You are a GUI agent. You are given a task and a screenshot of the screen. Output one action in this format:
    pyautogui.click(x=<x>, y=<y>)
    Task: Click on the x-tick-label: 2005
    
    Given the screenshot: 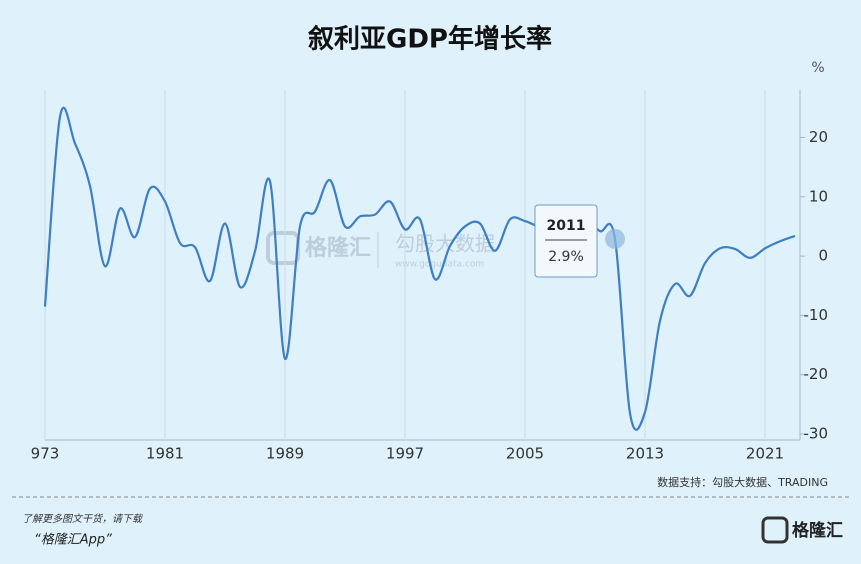 What is the action you would take?
    pyautogui.click(x=525, y=454)
    